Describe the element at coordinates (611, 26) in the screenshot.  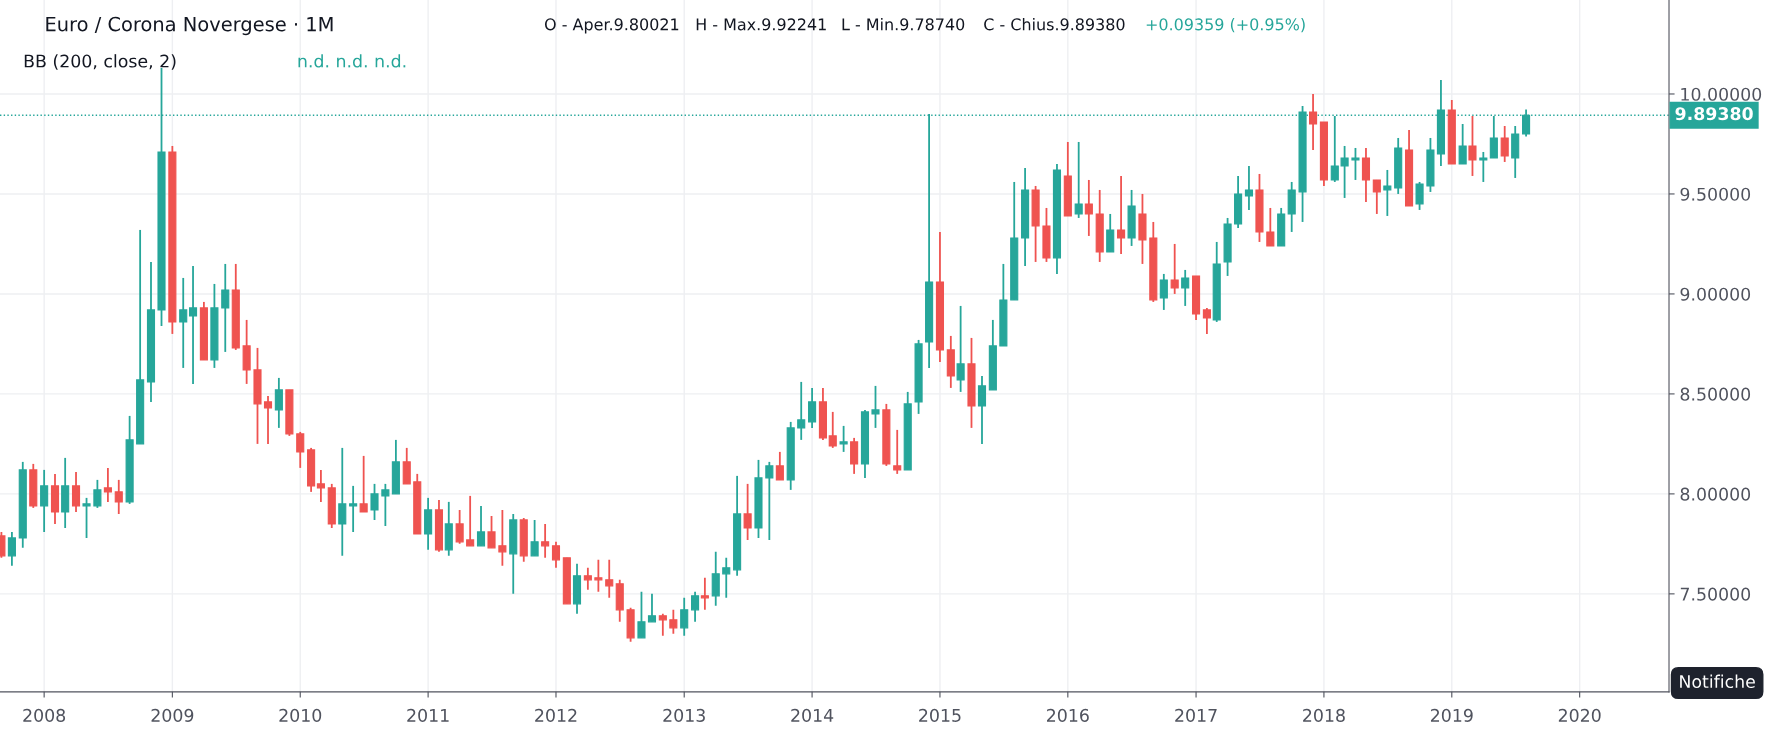
I see `annotation: O - Aper.9.80021` at that location.